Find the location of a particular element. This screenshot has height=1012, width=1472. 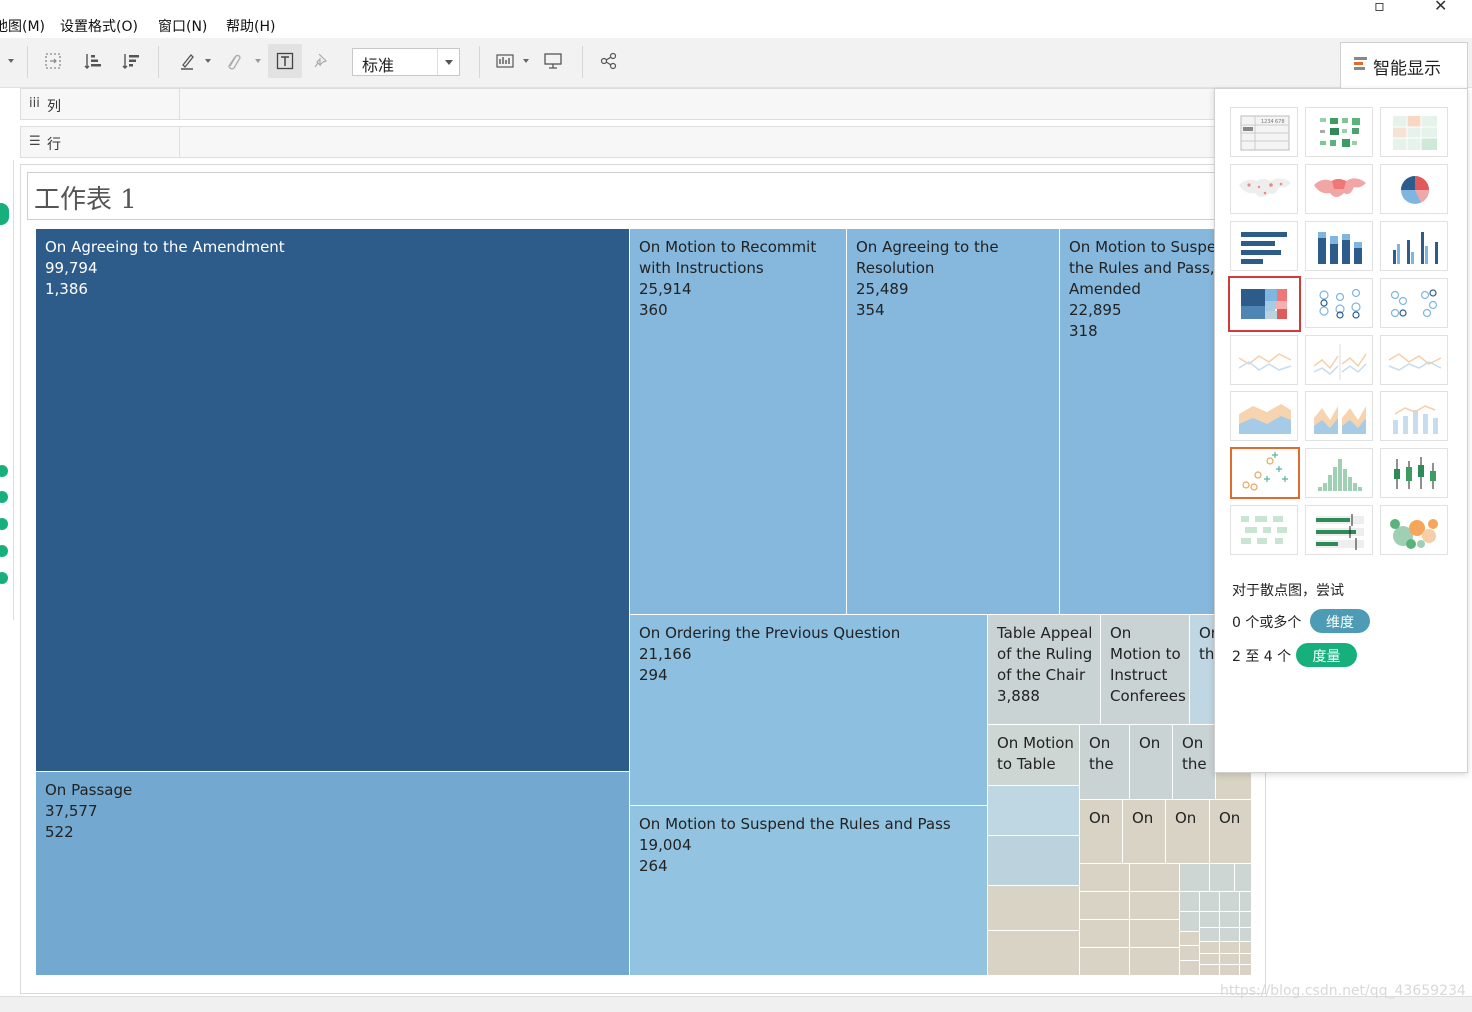

presentation-mode-icon is located at coordinates (553, 61).